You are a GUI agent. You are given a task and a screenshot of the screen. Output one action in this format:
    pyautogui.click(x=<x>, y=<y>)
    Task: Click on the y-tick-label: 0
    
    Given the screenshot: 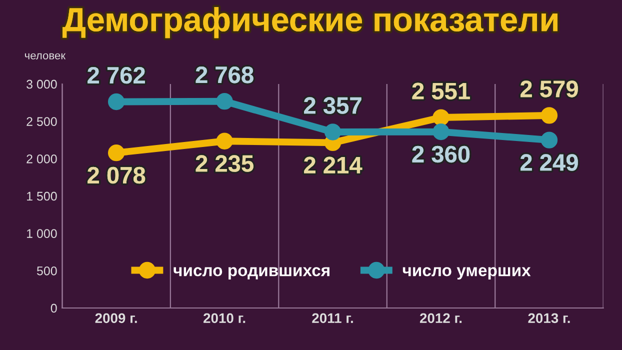 What is the action you would take?
    pyautogui.click(x=53, y=308)
    